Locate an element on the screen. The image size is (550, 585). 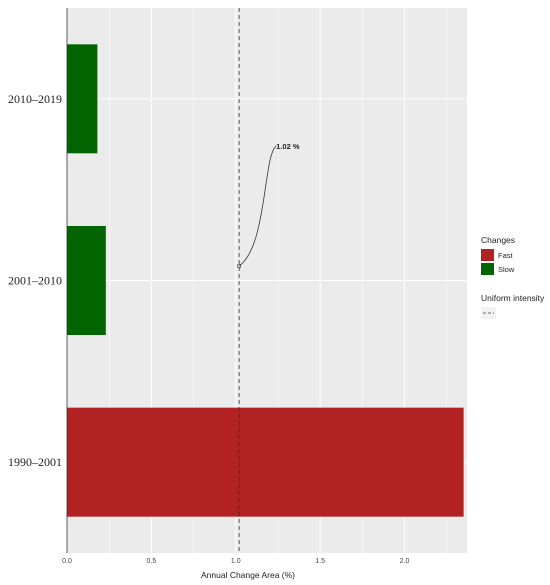
x-tick-label: 0.0 is located at coordinates (67, 561).